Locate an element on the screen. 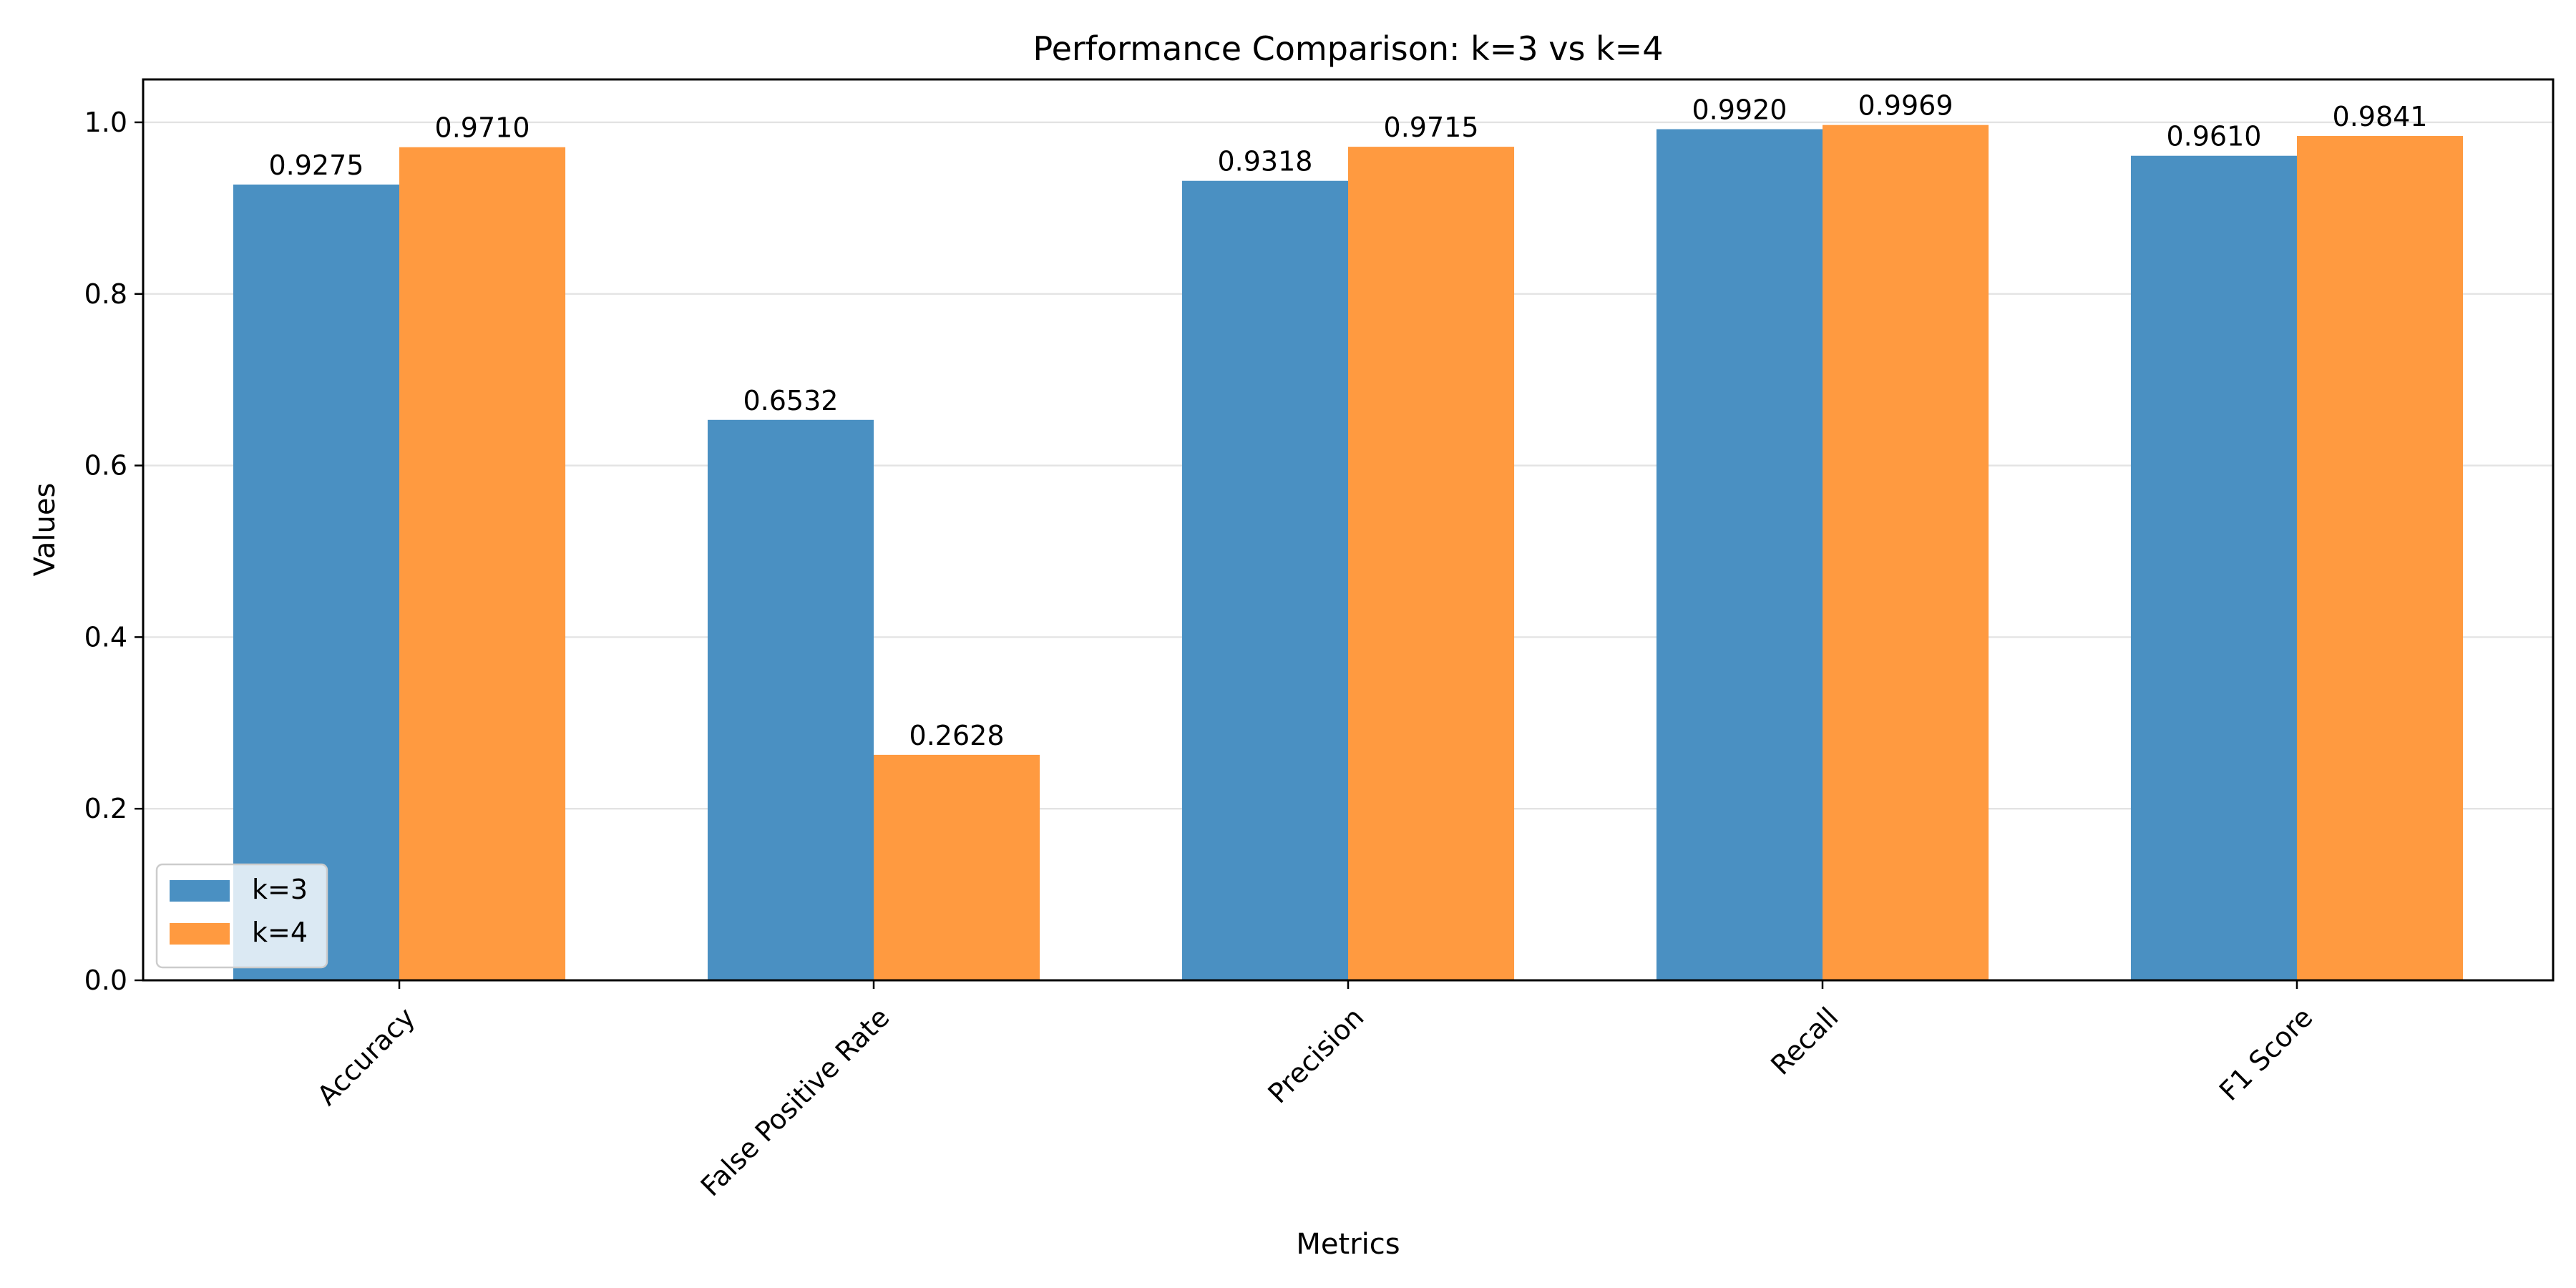 The height and width of the screenshot is (1288, 2576). bar-value-label: 0.9610 is located at coordinates (2213, 136).